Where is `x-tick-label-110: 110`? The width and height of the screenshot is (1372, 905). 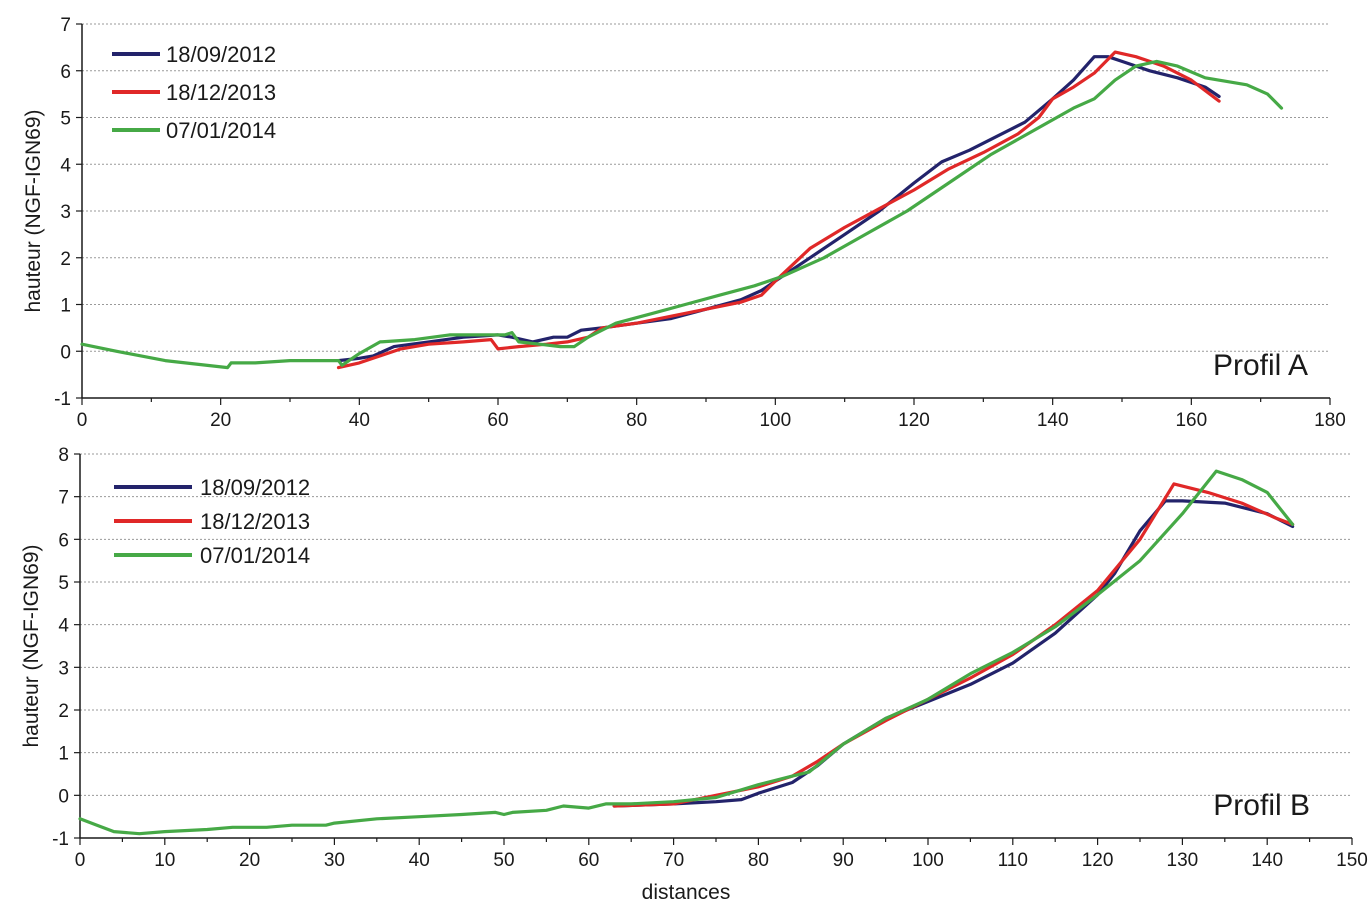 x-tick-label-110: 110 is located at coordinates (1013, 860).